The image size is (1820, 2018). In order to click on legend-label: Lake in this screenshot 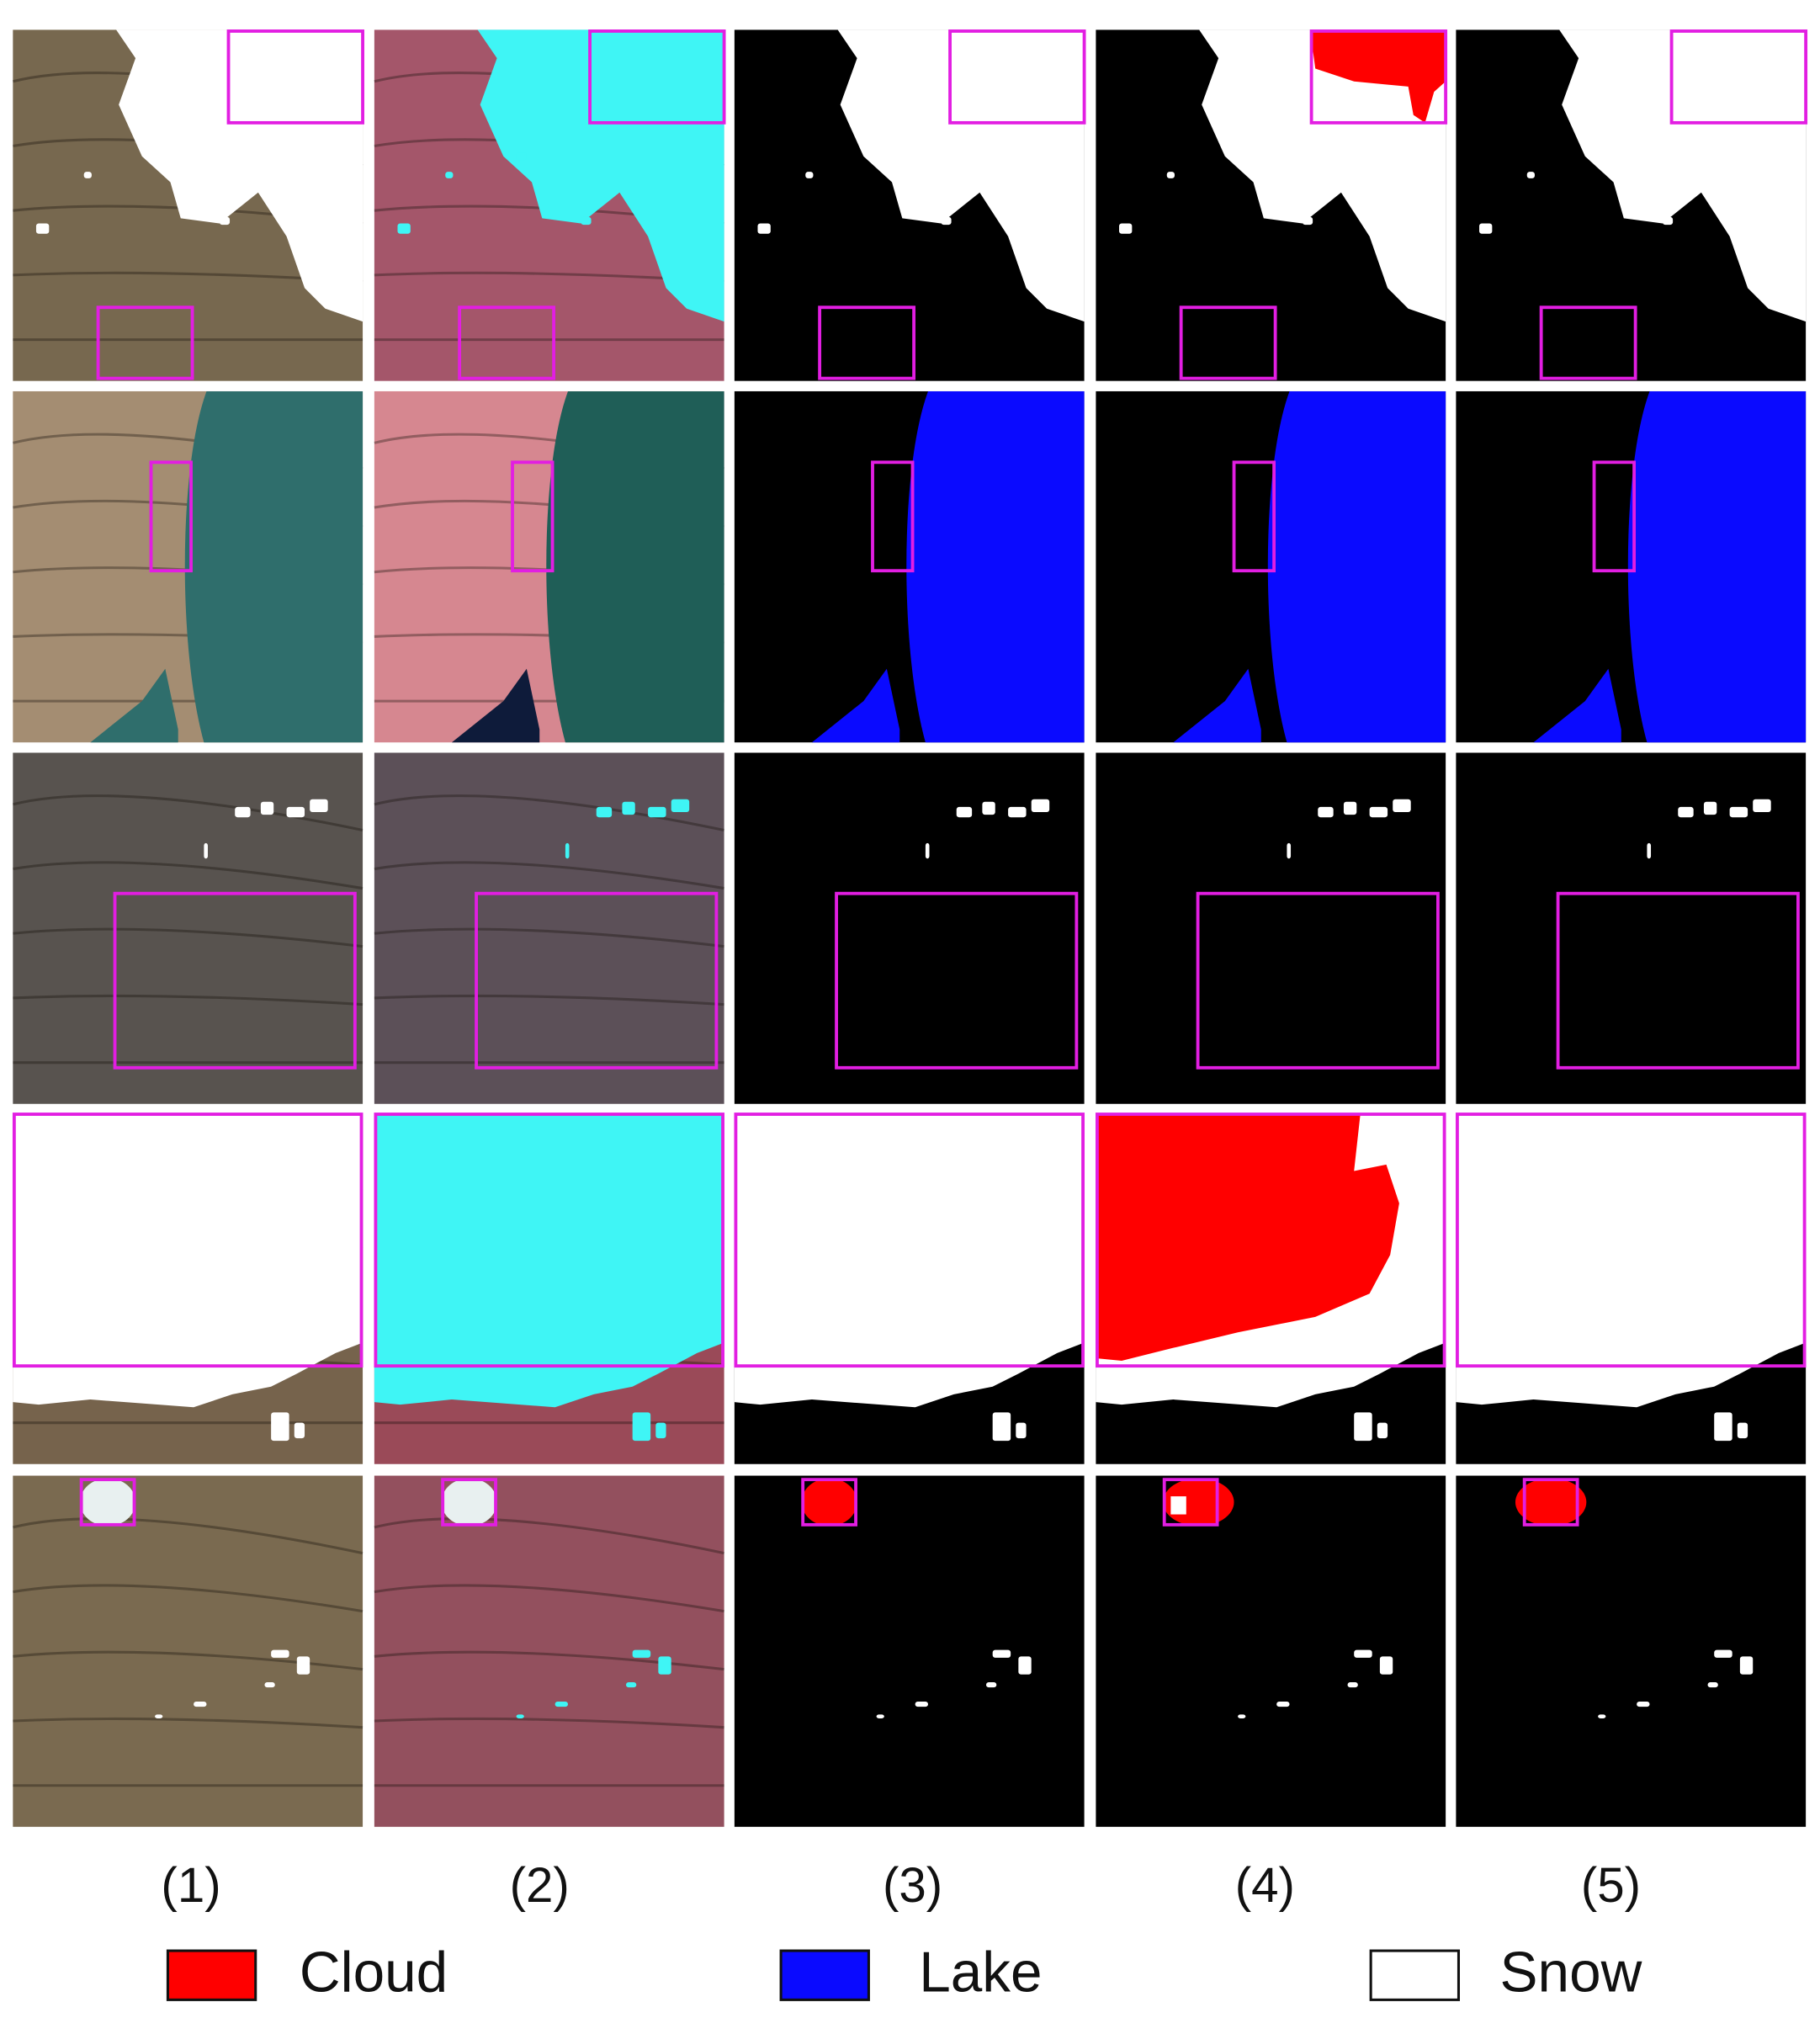, I will do `click(980, 1973)`.